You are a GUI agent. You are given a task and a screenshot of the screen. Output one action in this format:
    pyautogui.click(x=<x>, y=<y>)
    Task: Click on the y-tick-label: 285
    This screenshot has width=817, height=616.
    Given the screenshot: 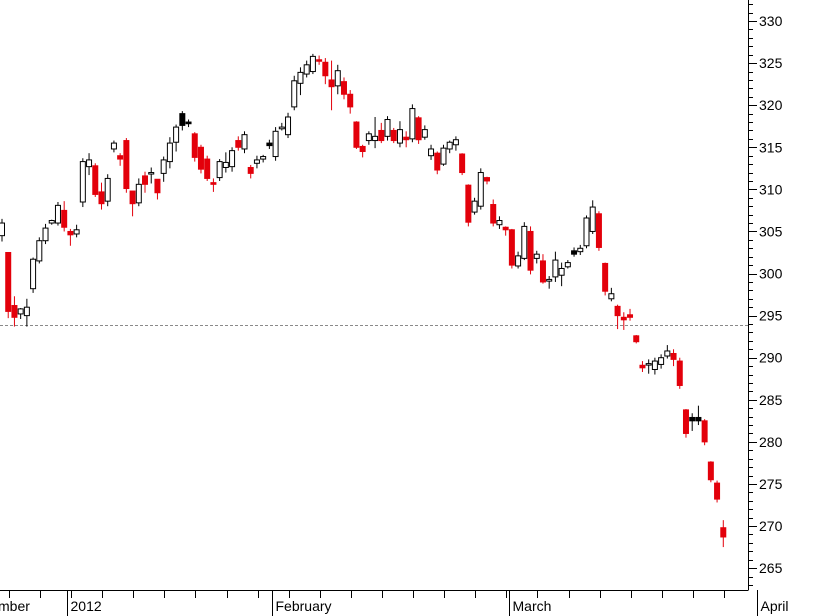 What is the action you would take?
    pyautogui.click(x=771, y=400)
    